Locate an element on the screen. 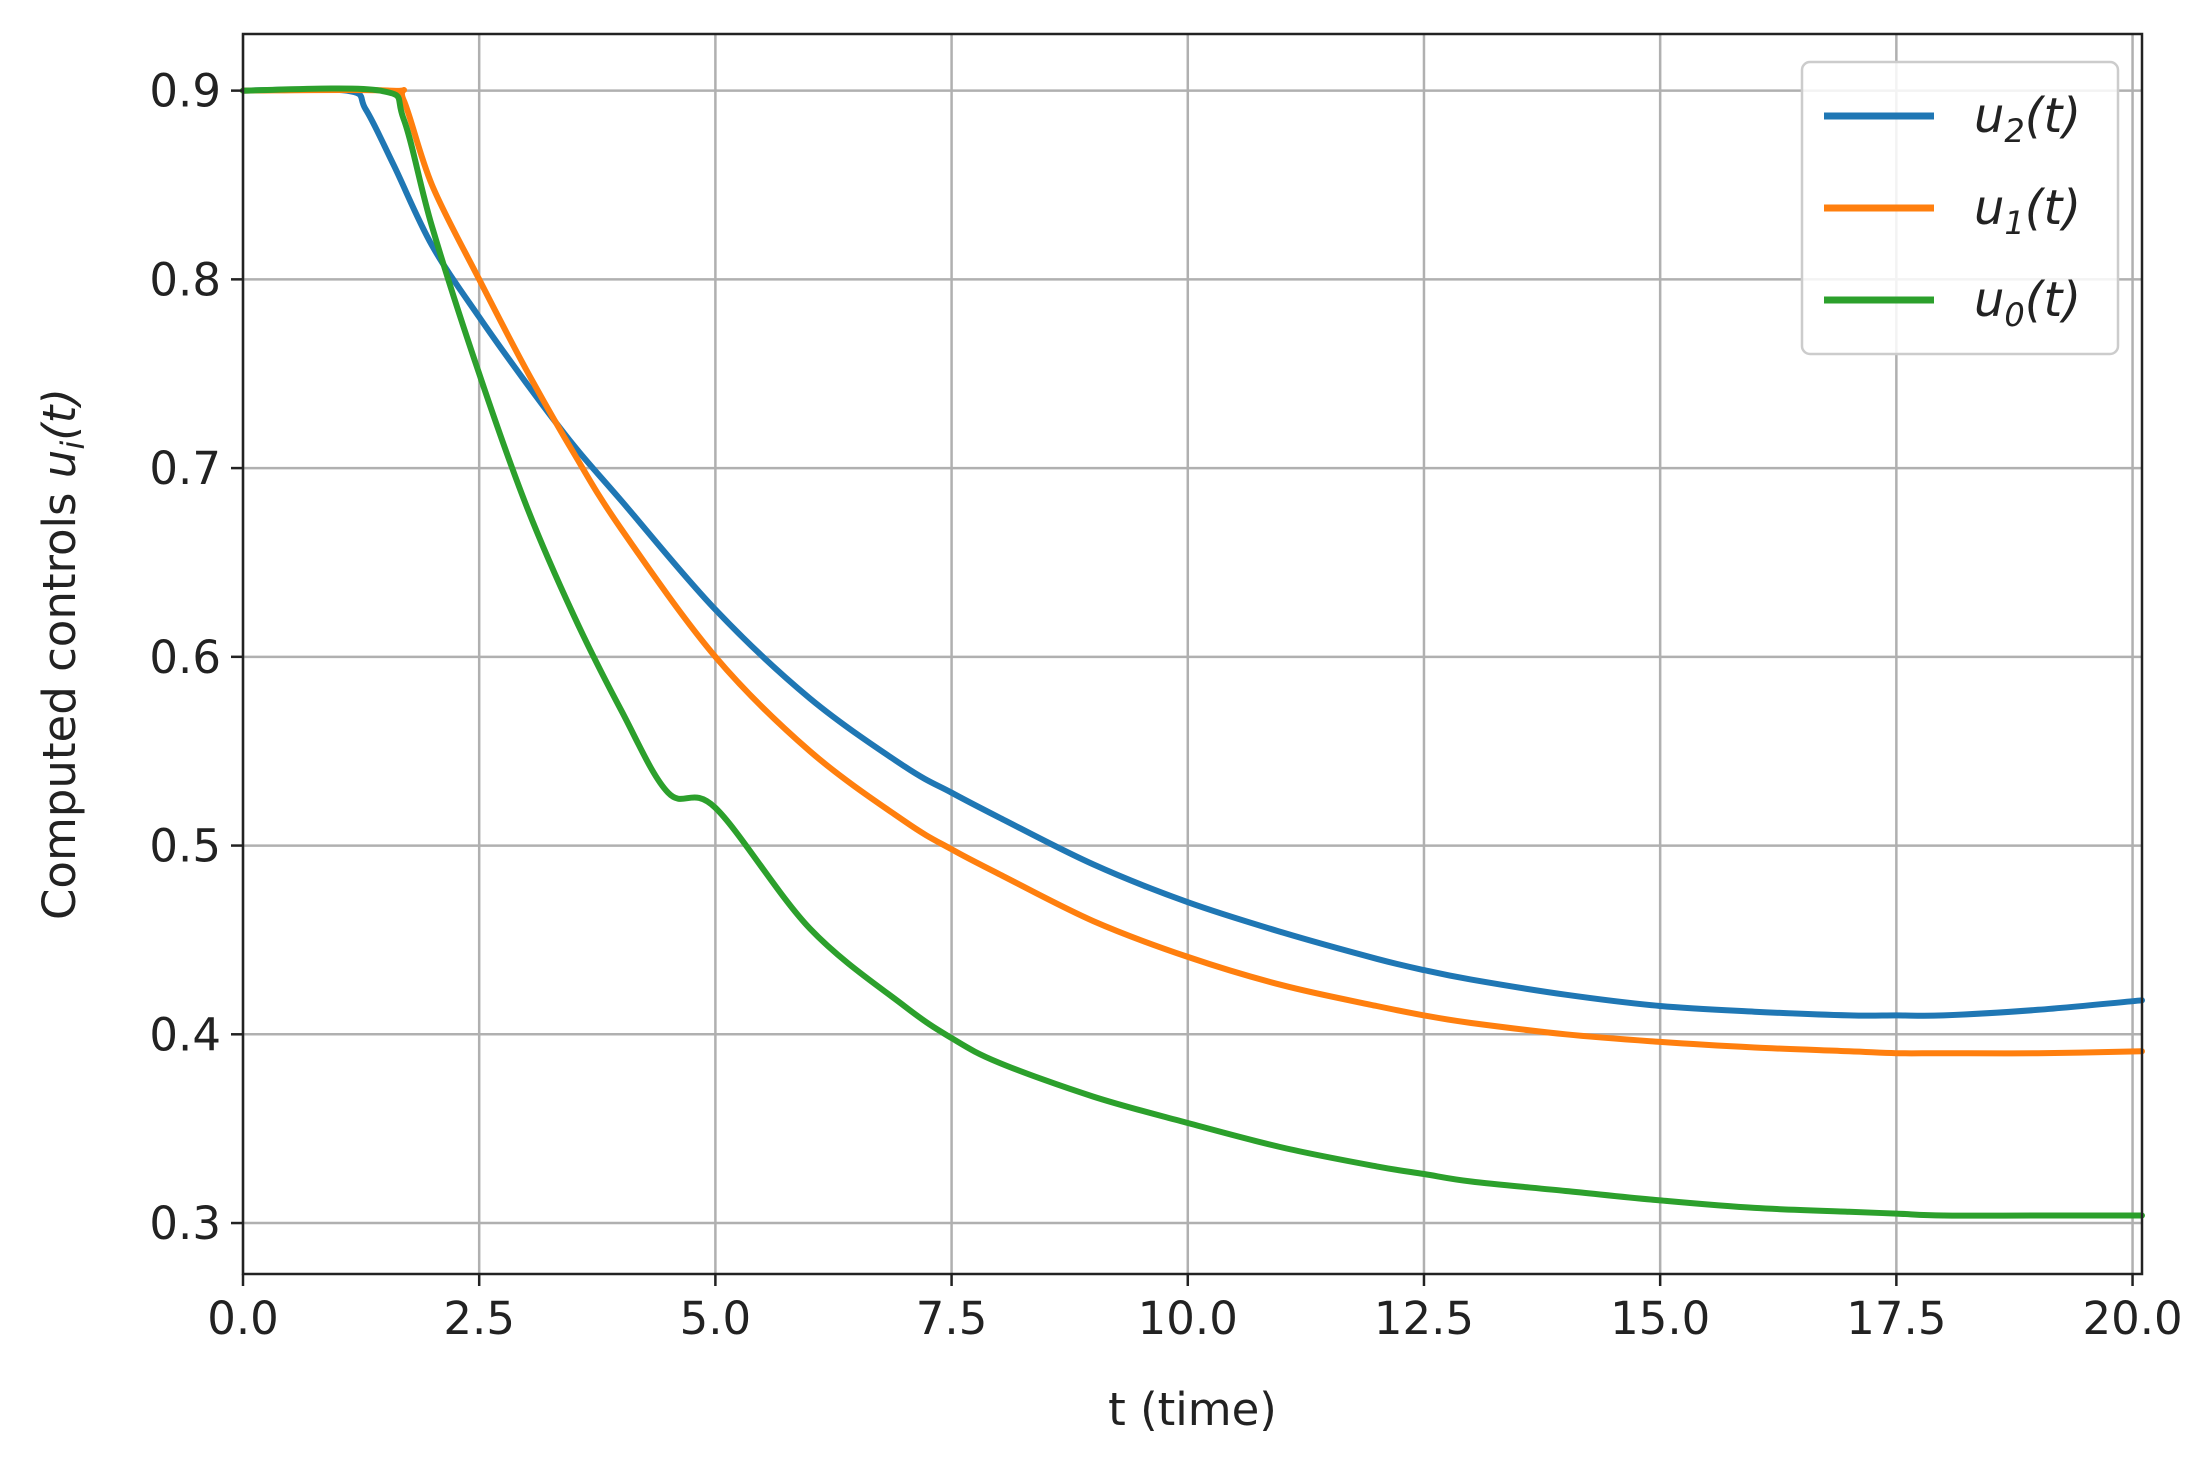  x-axis-label: t (time) is located at coordinates (1192, 1409).